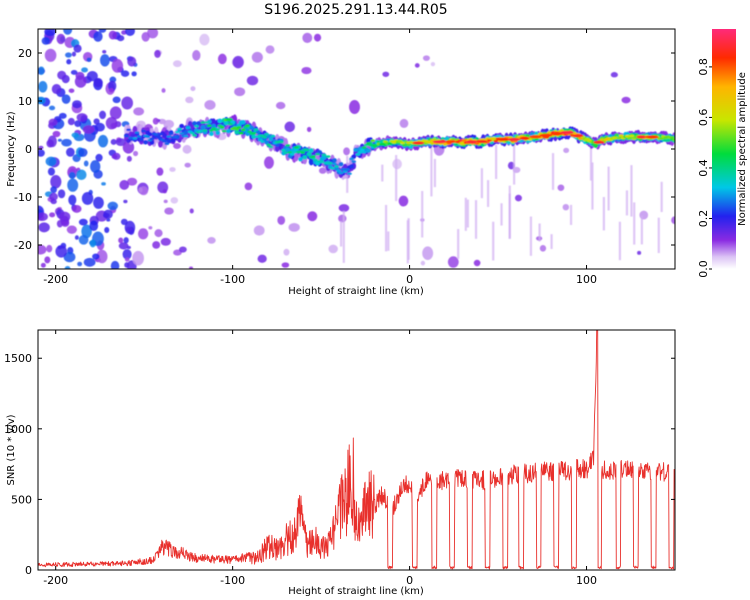  I want to click on colorbar-tick-label: 0.2, so click(703, 219).